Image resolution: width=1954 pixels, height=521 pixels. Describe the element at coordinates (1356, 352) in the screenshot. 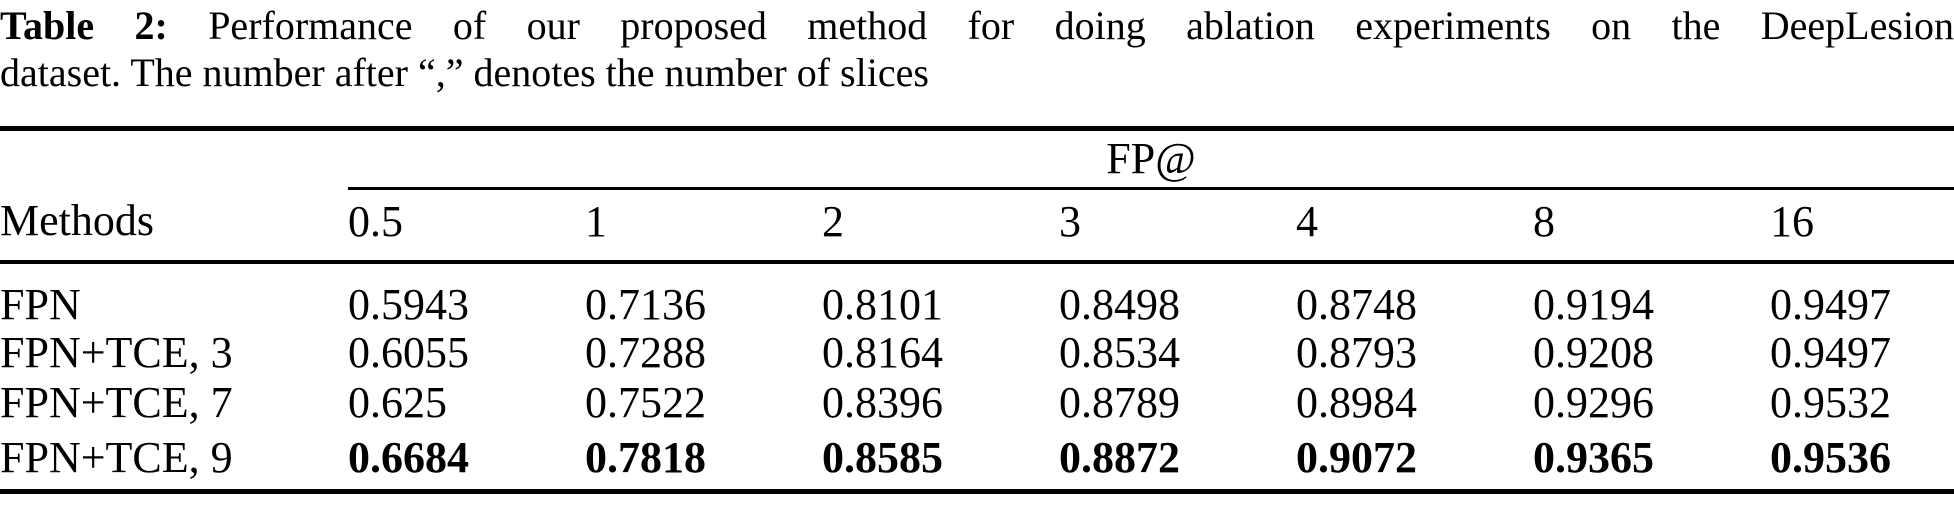

I see `metric-value: 0.8793` at that location.